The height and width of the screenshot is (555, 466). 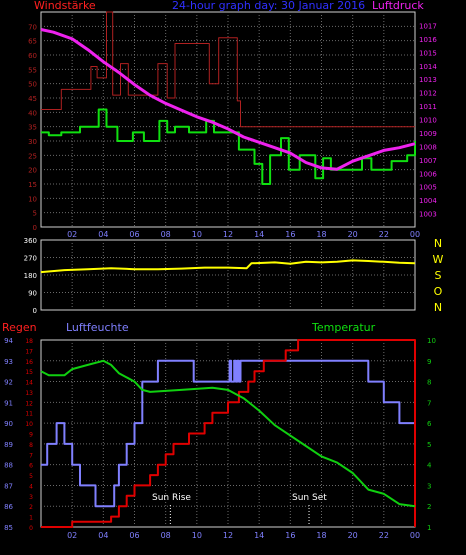 What do you see at coordinates (384, 535) in the screenshot?
I see `panel-3-x-tick-label: 22` at bounding box center [384, 535].